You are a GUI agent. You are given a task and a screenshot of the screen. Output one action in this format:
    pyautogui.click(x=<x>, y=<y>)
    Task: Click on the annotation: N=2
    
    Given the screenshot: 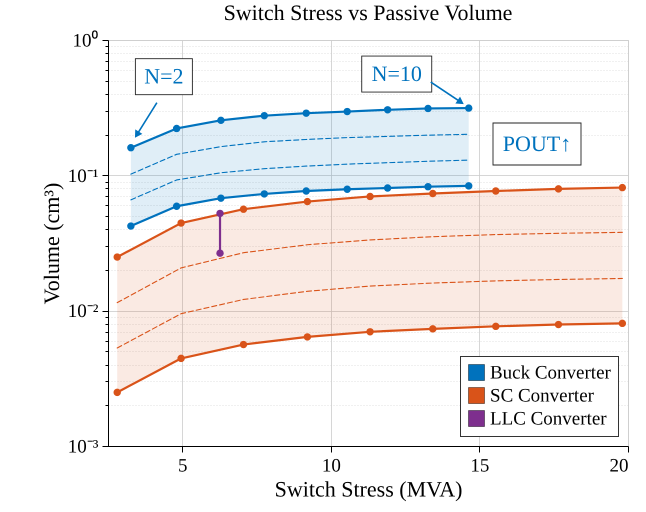 What is the action you would take?
    pyautogui.click(x=164, y=76)
    